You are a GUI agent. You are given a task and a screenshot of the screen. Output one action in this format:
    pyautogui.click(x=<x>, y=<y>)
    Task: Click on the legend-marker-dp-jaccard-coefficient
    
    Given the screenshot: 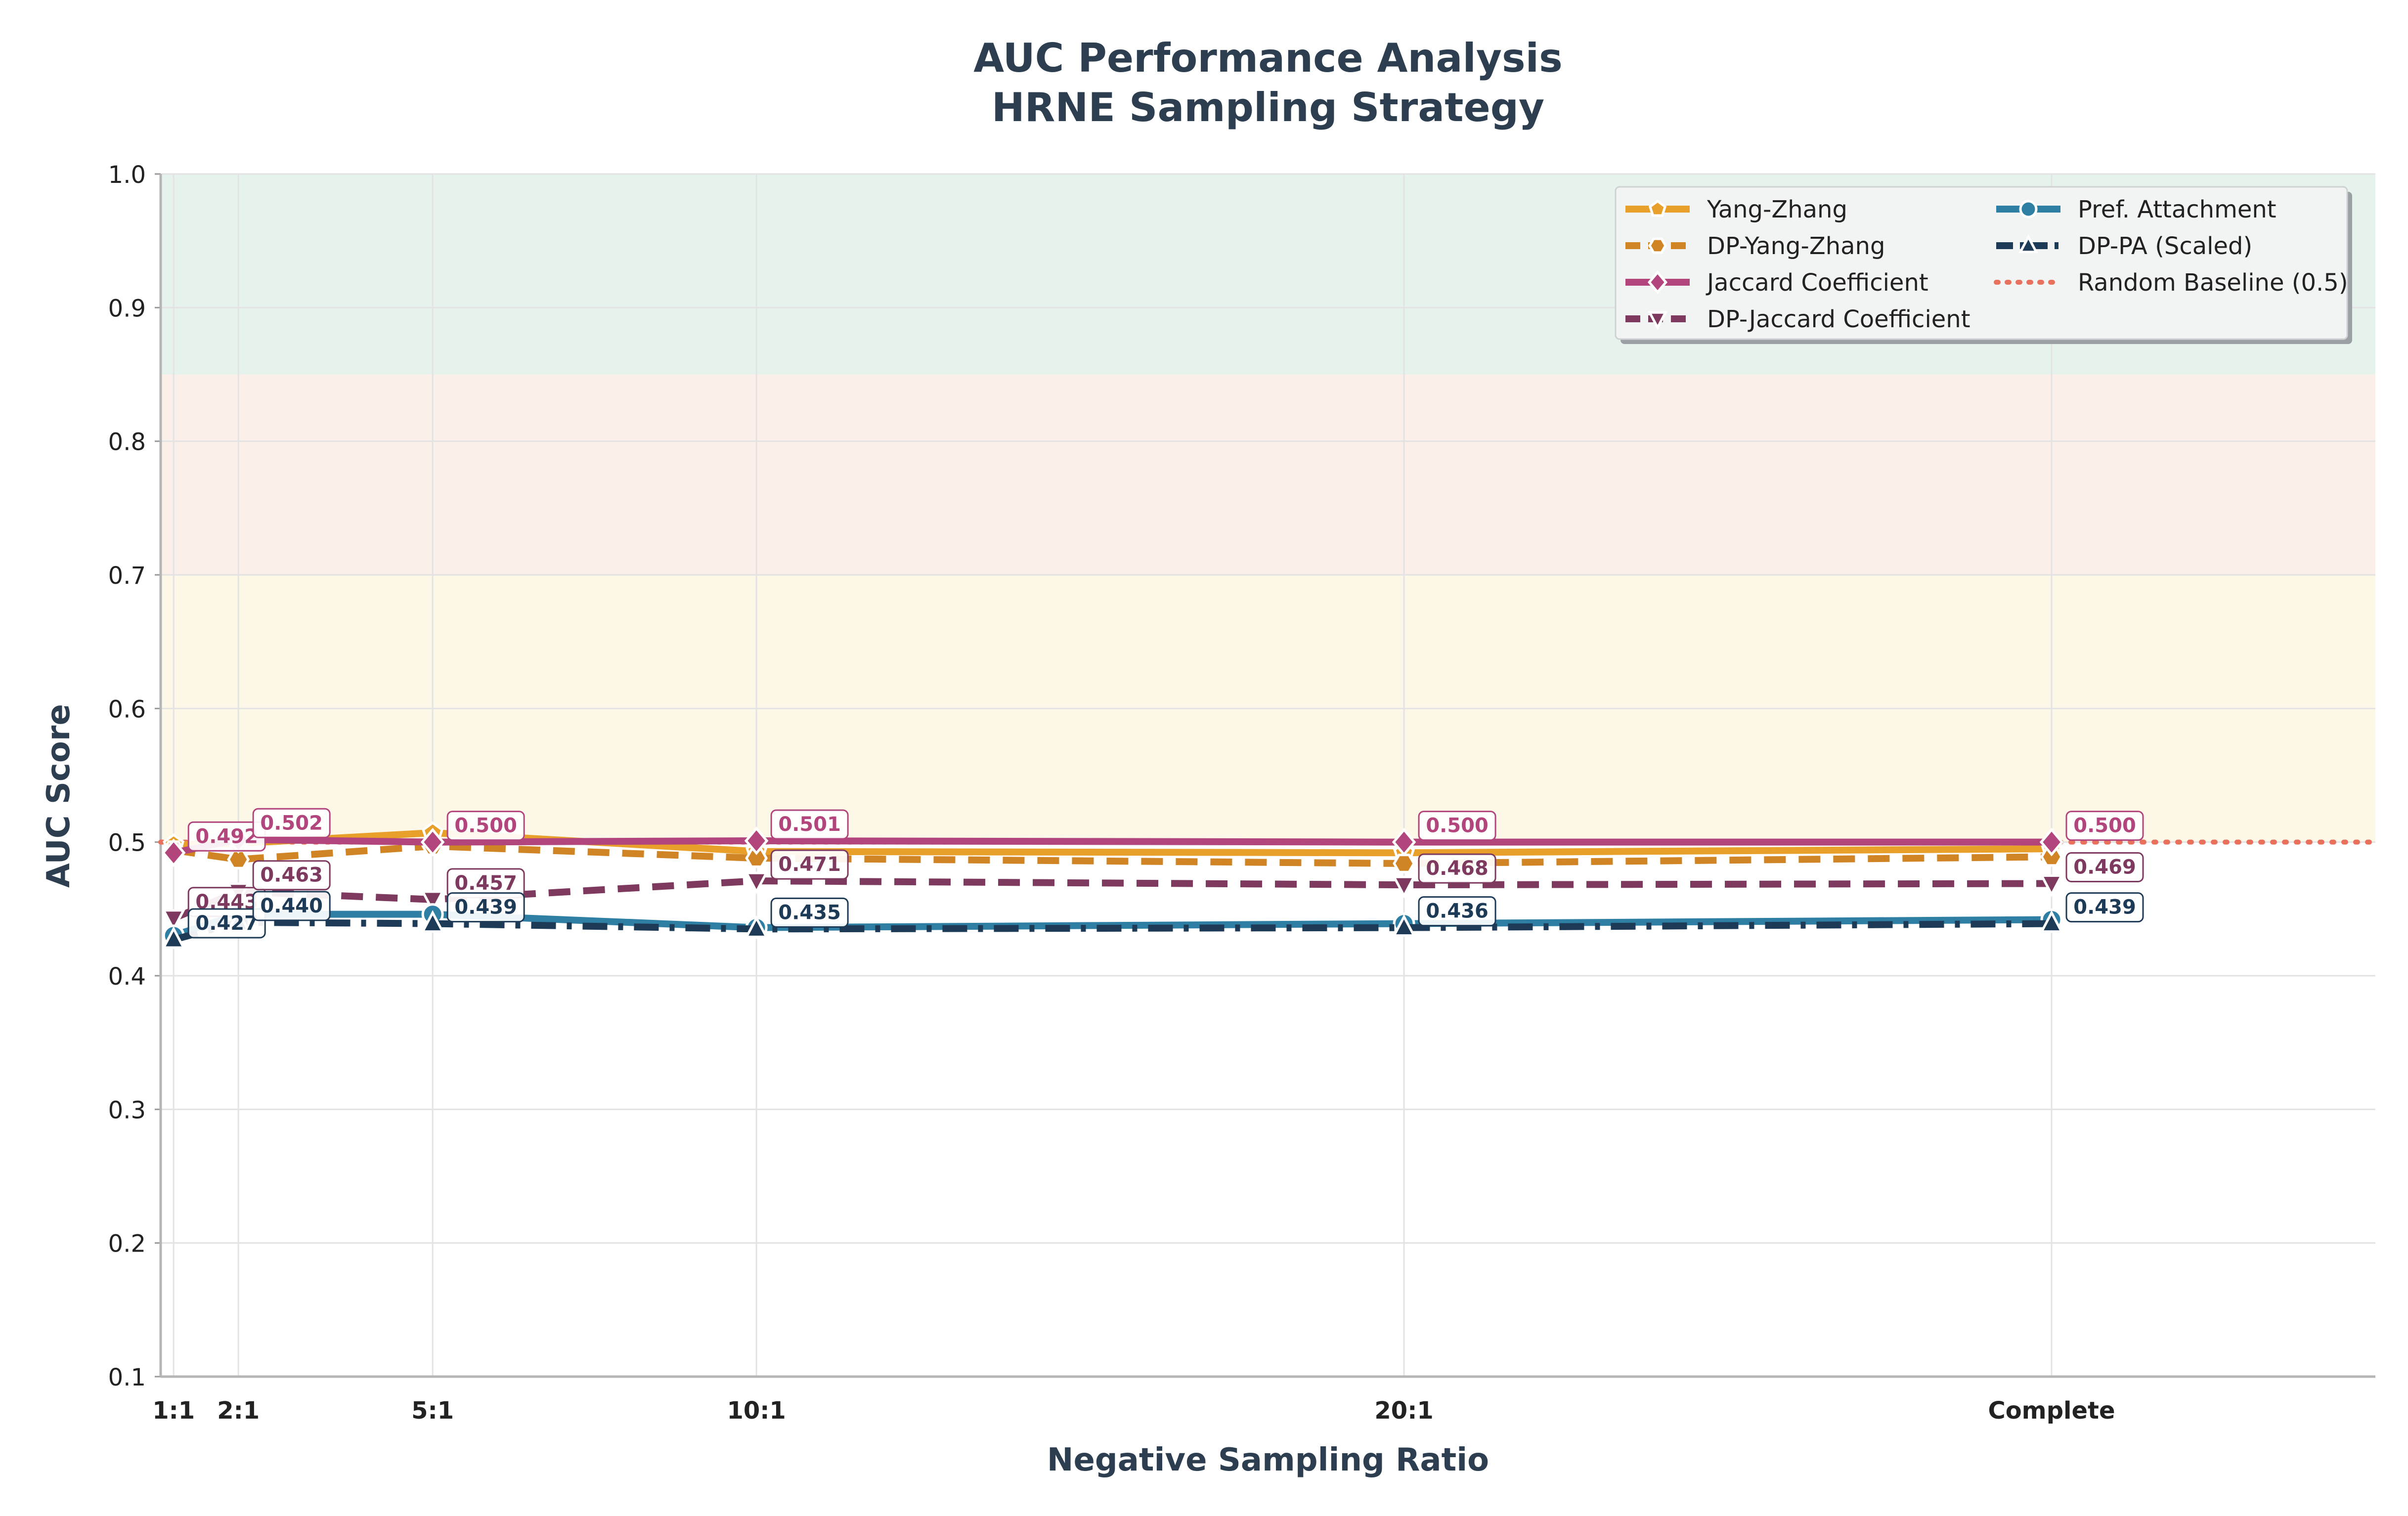 What is the action you would take?
    pyautogui.click(x=1657, y=320)
    